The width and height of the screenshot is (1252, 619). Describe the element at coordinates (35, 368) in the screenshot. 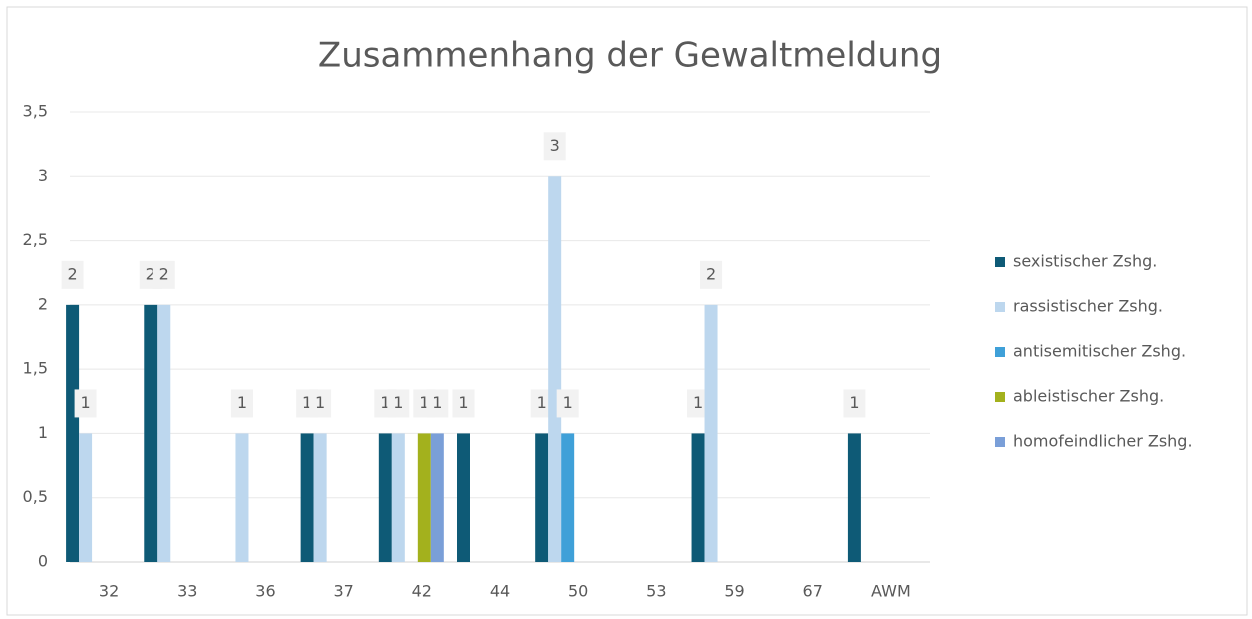

I see `y-tick-label: 1,5` at that location.